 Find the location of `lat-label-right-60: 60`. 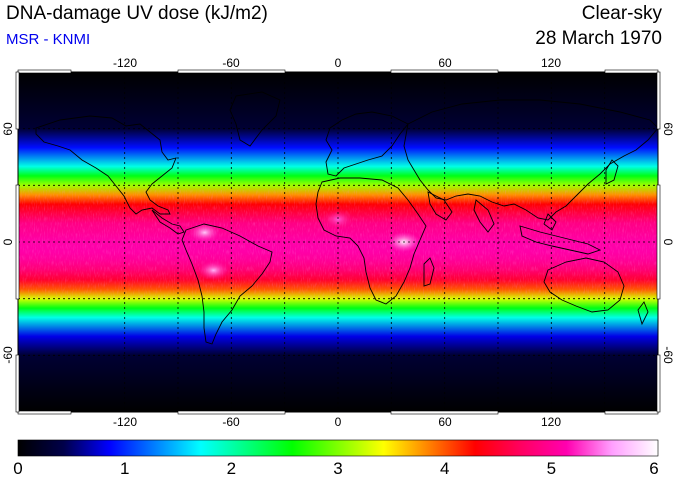

lat-label-right-60: 60 is located at coordinates (668, 129).